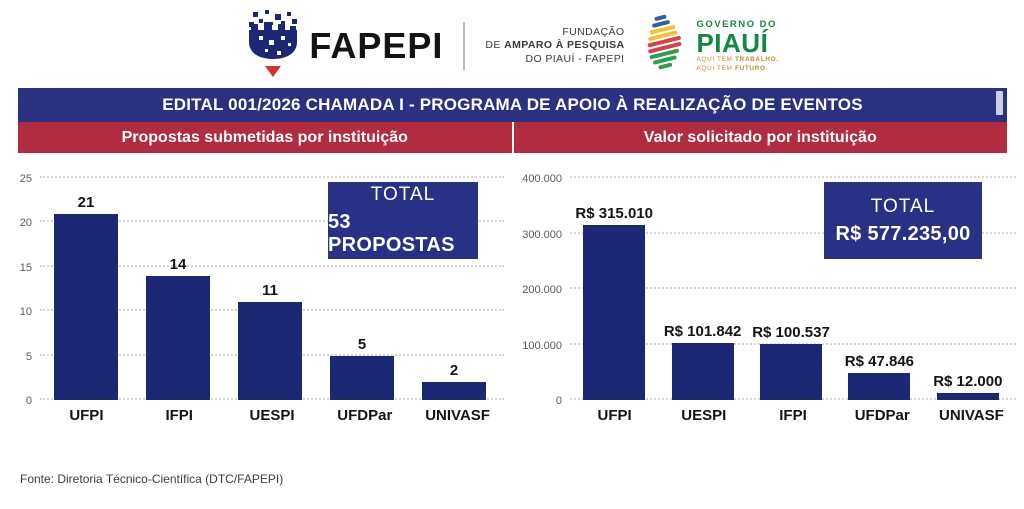  Describe the element at coordinates (542, 345) in the screenshot. I see `y-tick-label: 100.000` at that location.